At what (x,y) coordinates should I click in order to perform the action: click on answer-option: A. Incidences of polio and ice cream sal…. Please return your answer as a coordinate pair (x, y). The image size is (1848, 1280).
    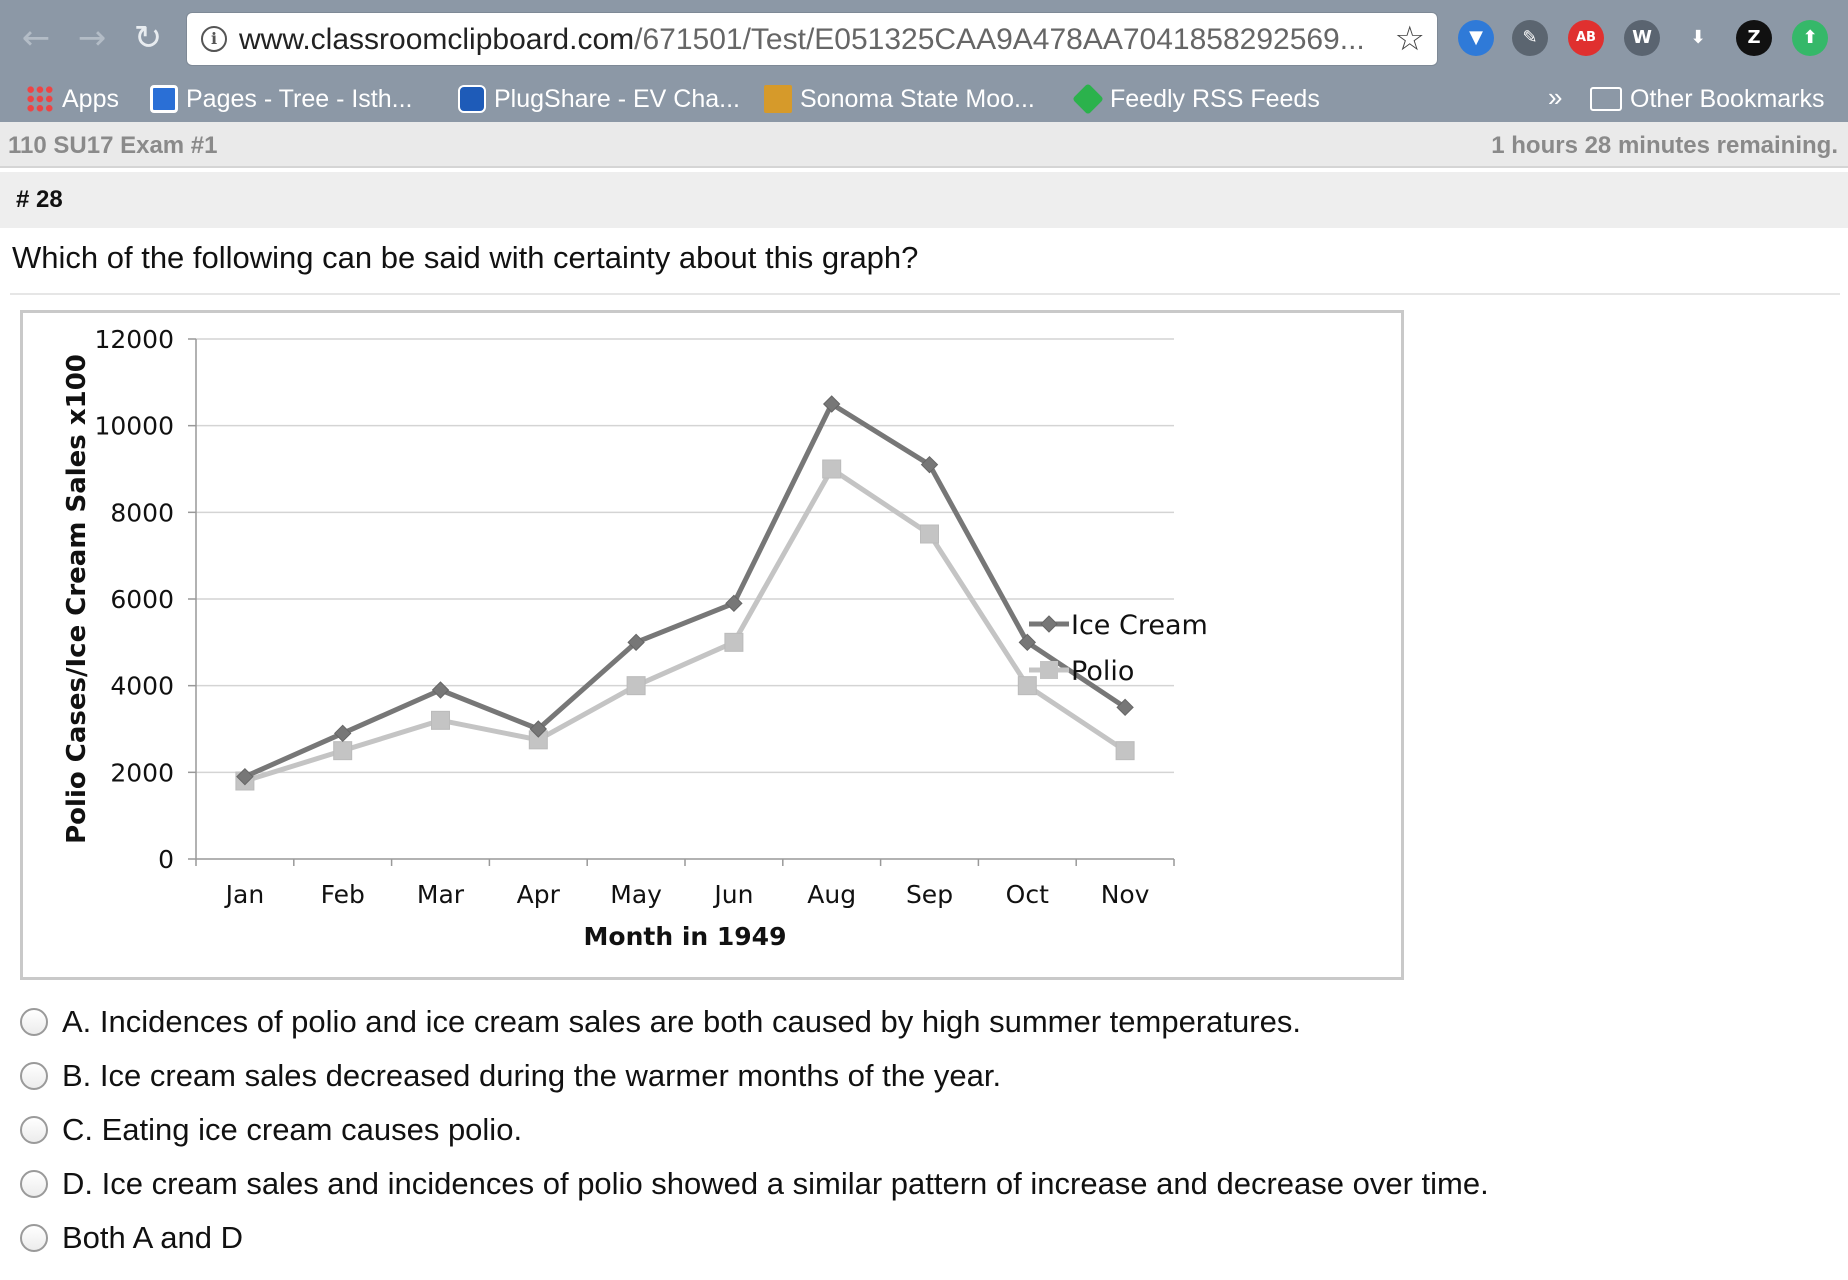
    Looking at the image, I should click on (870, 1022).